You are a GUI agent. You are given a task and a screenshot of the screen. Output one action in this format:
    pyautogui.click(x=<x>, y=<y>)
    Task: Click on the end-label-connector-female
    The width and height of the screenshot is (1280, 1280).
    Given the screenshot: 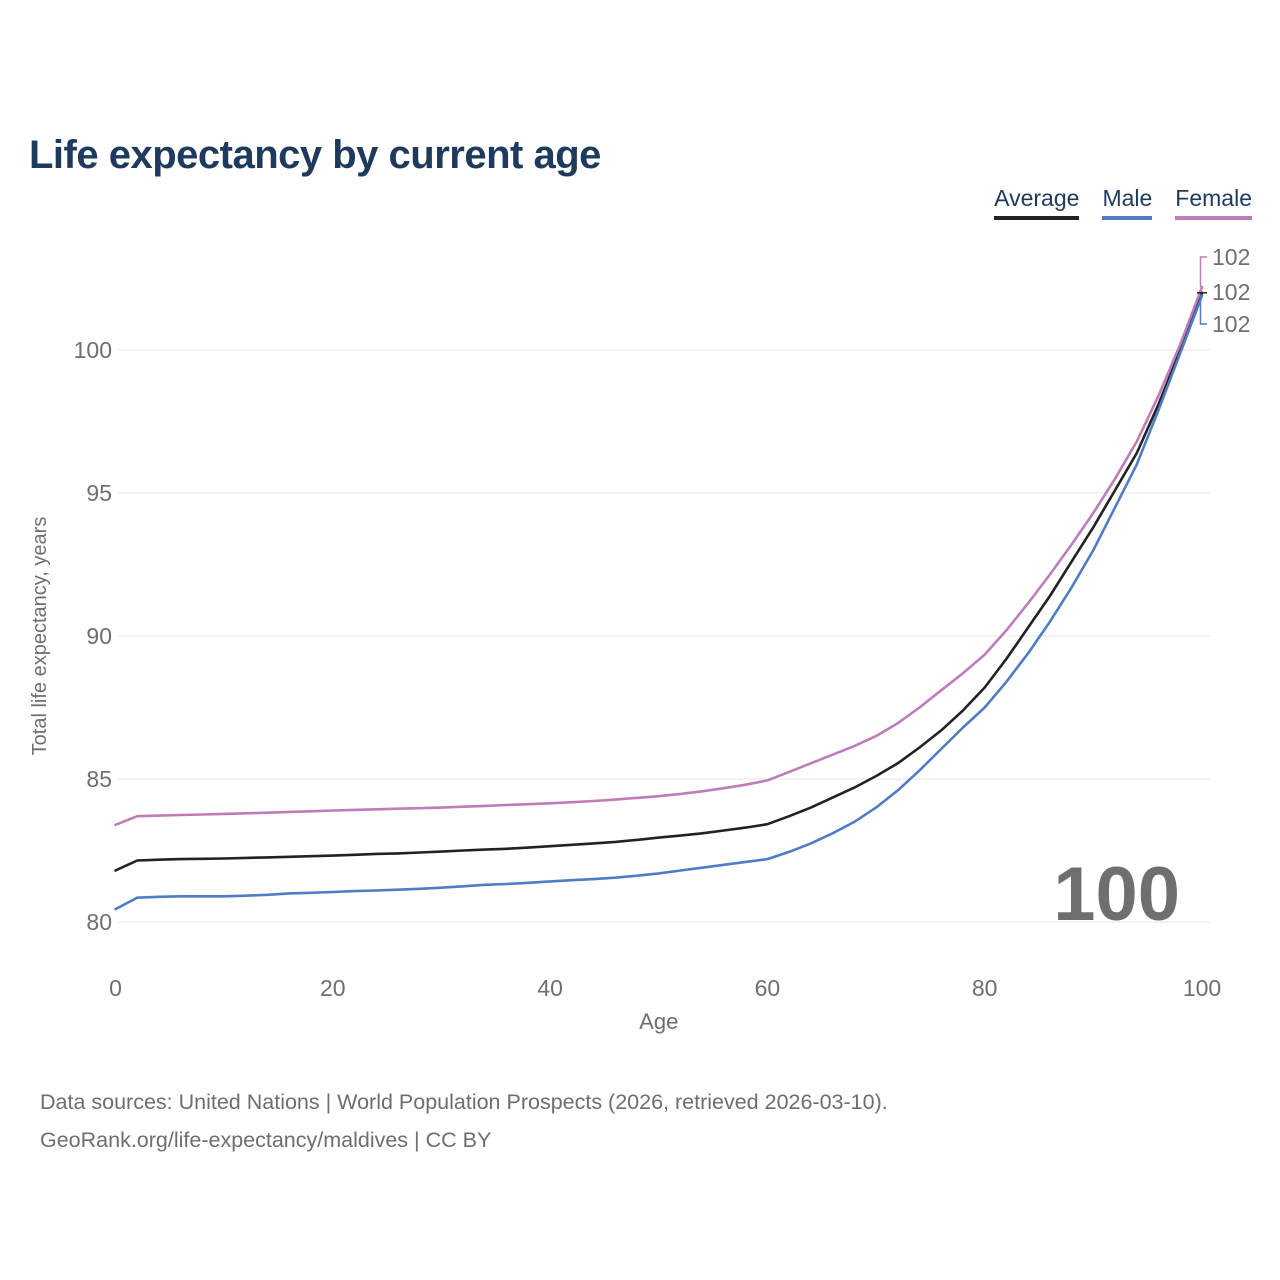 What is the action you would take?
    pyautogui.click(x=1203, y=272)
    